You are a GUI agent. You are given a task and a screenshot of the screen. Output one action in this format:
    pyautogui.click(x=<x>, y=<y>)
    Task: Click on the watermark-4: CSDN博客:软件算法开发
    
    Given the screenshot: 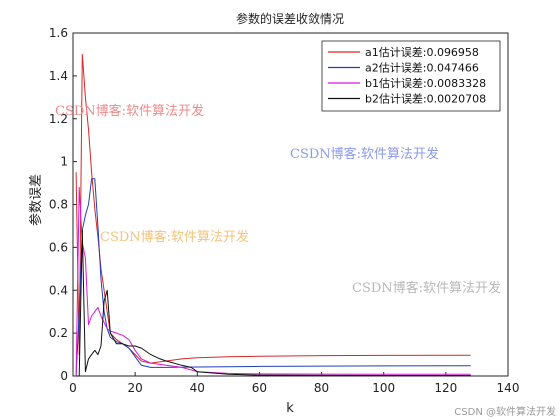 What is the action you would take?
    pyautogui.click(x=426, y=288)
    